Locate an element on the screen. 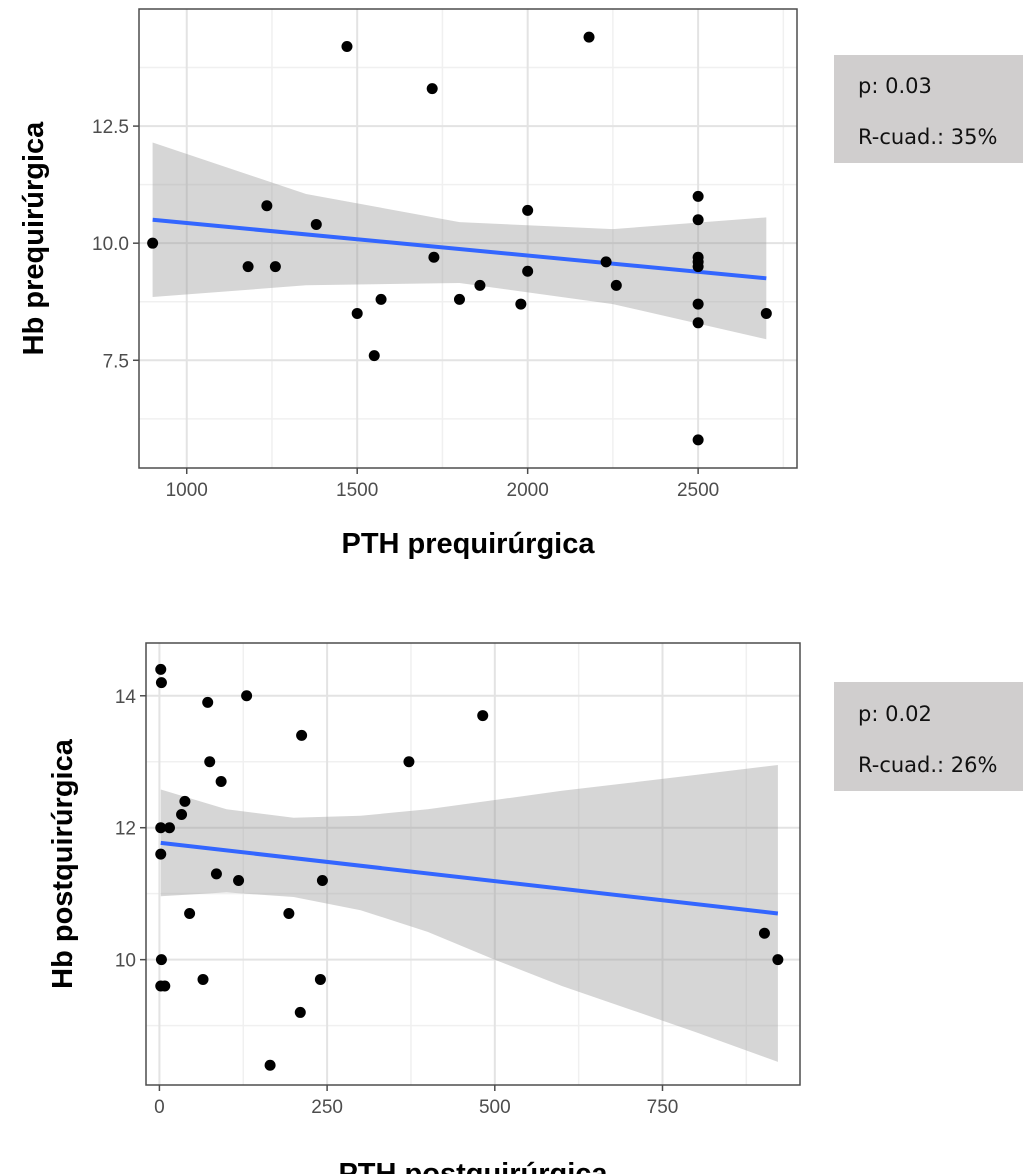 The height and width of the screenshot is (1174, 1023). y-axis-title: Hb postquirúrgica is located at coordinates (63, 863).